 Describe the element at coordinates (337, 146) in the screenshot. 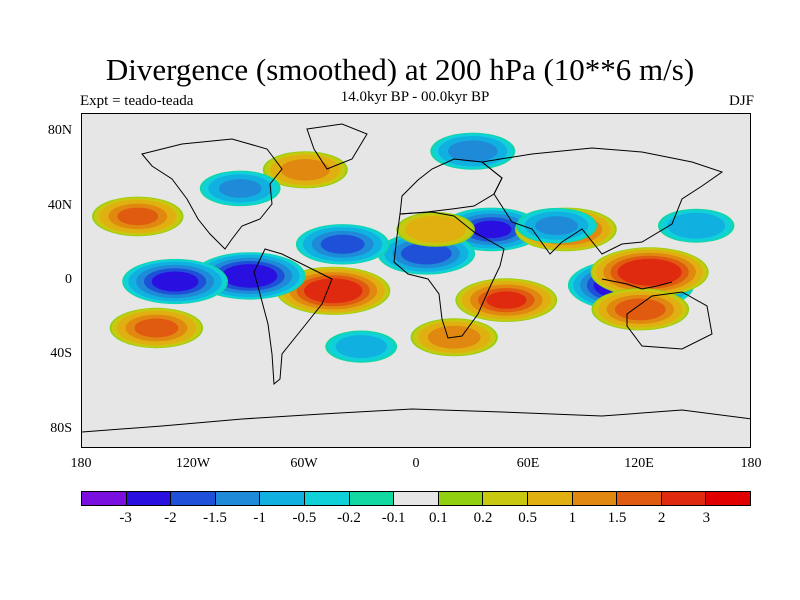

I see `coastline-greenland` at that location.